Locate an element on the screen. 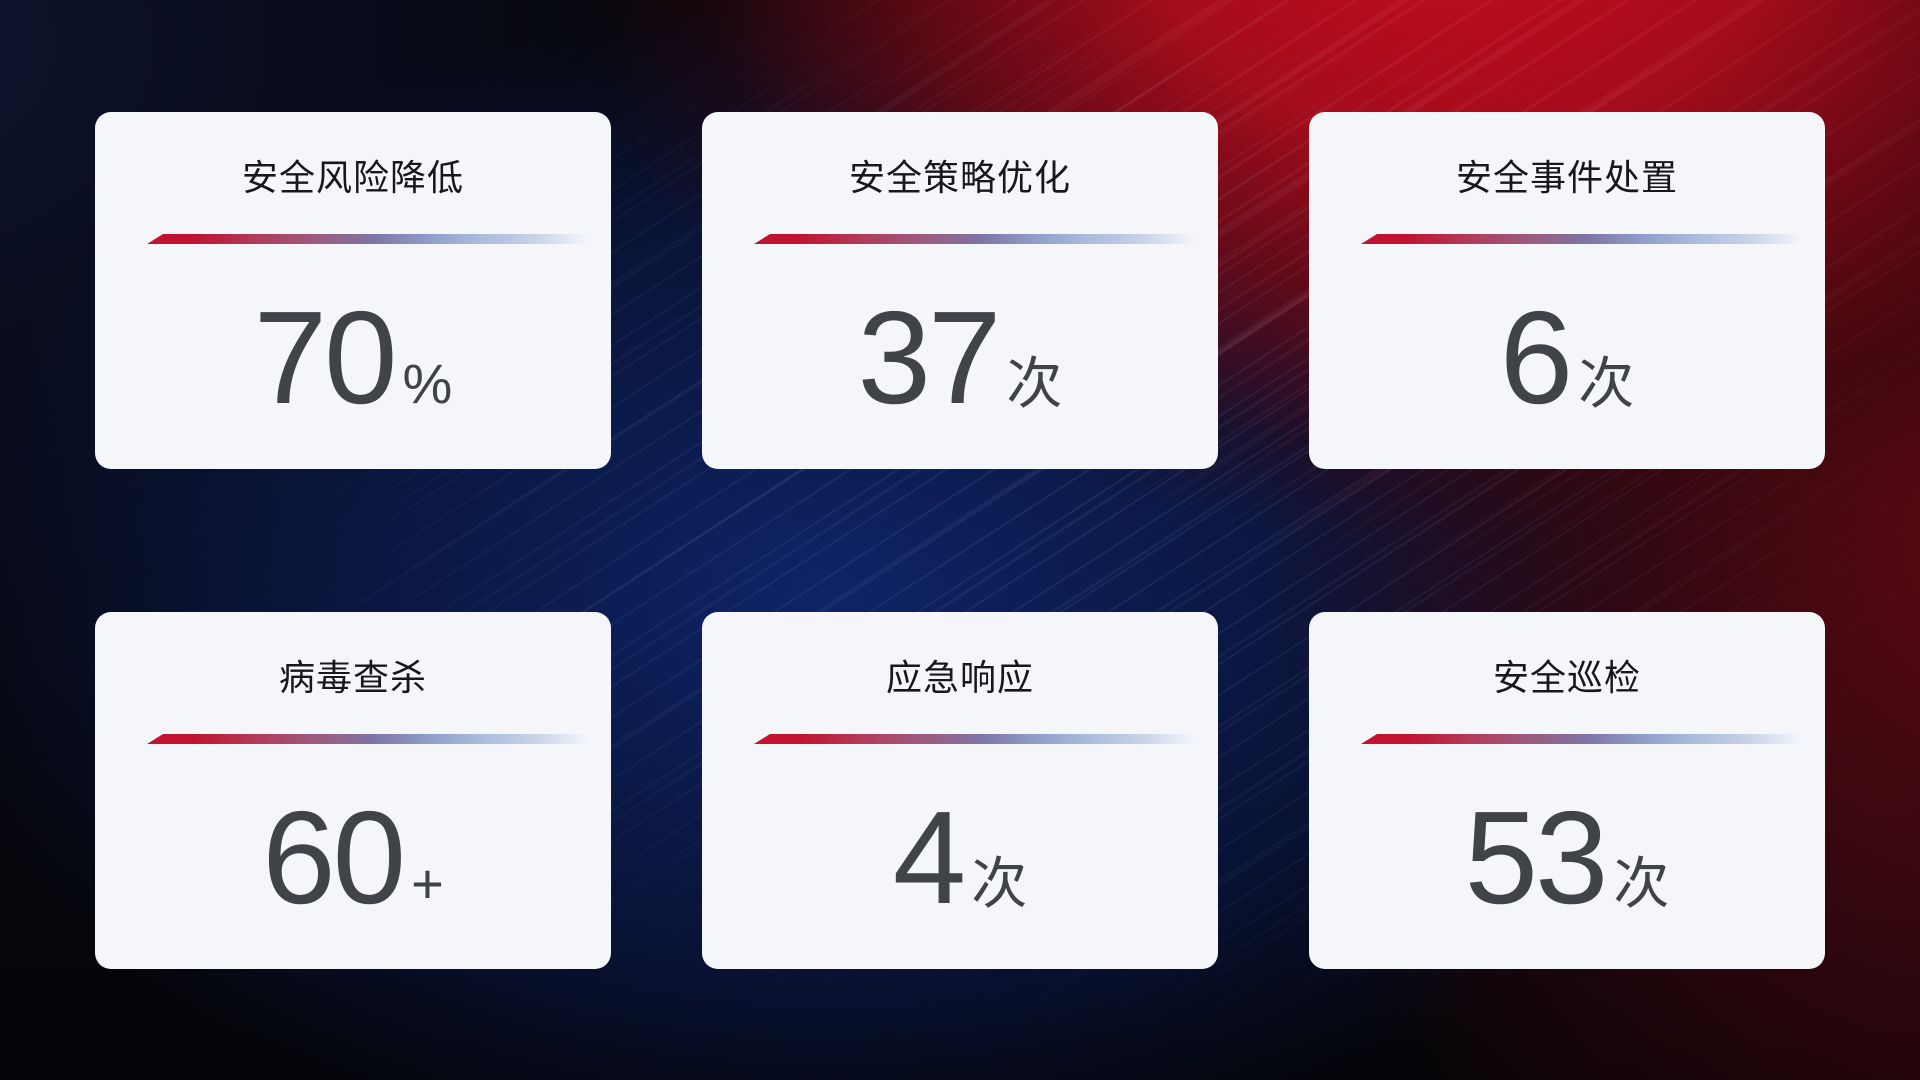 This screenshot has width=1920, height=1080. stat-card-security-risk-reduction: 安全风险降低 70 % is located at coordinates (353, 290).